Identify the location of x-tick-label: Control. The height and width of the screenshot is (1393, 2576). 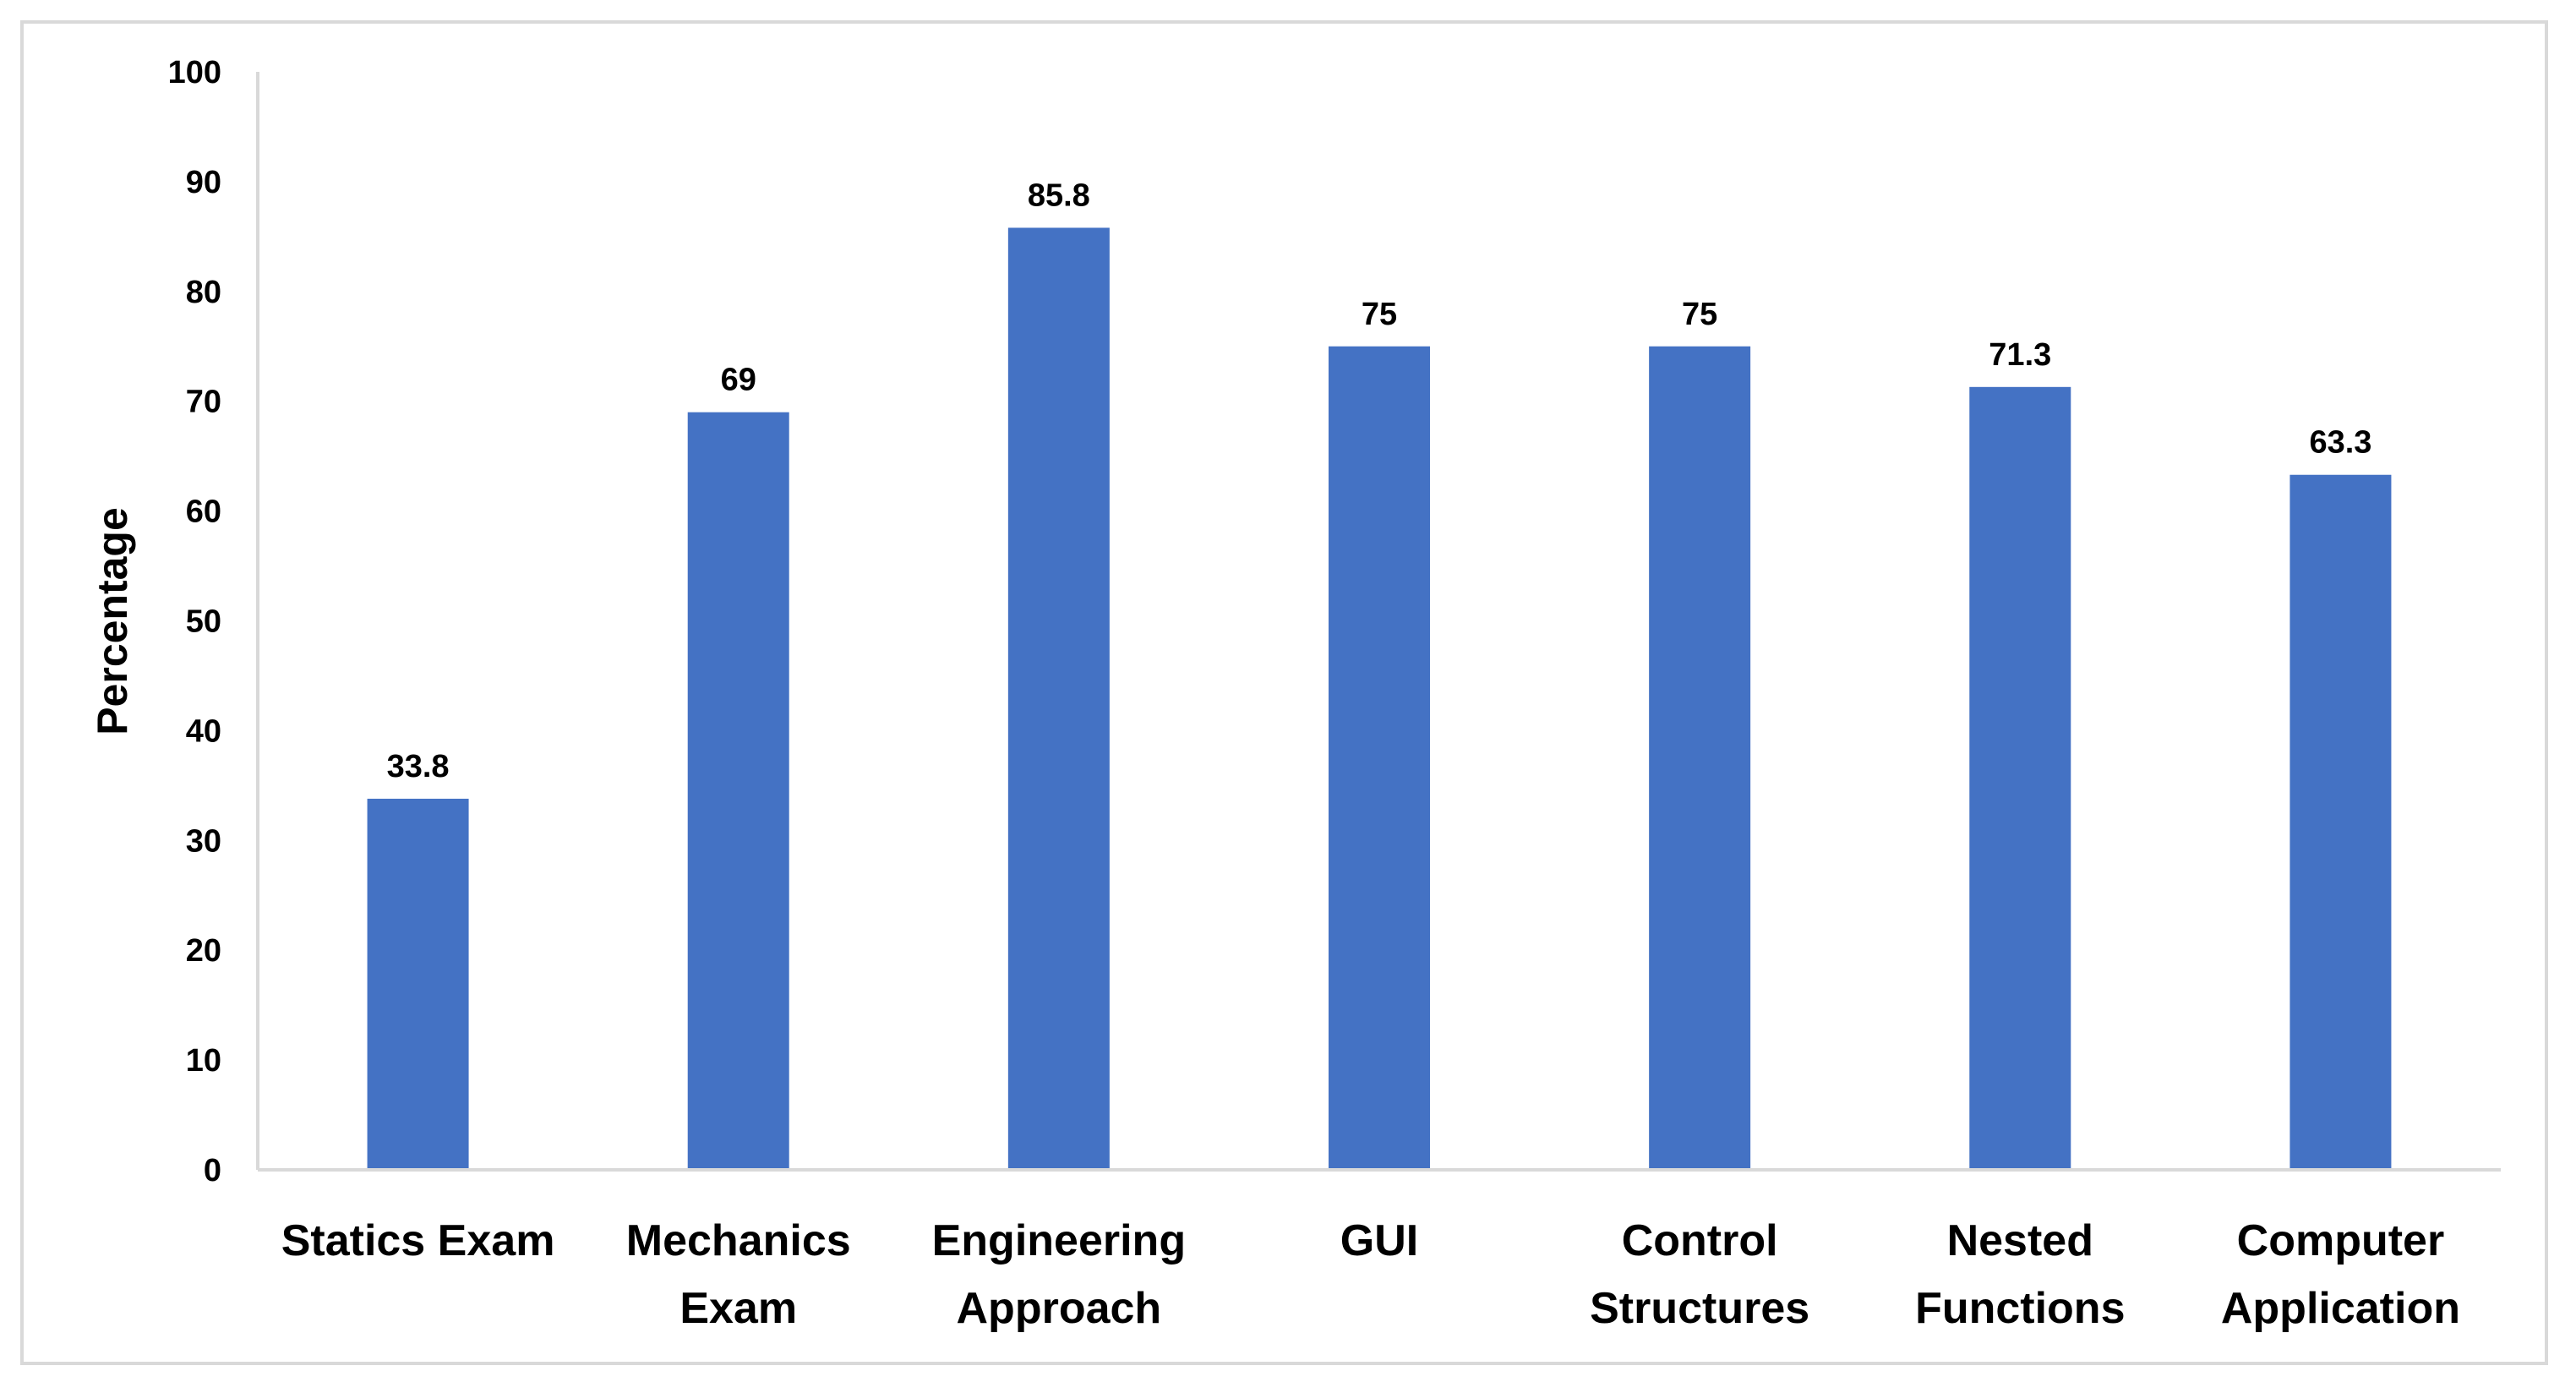
(1700, 1241).